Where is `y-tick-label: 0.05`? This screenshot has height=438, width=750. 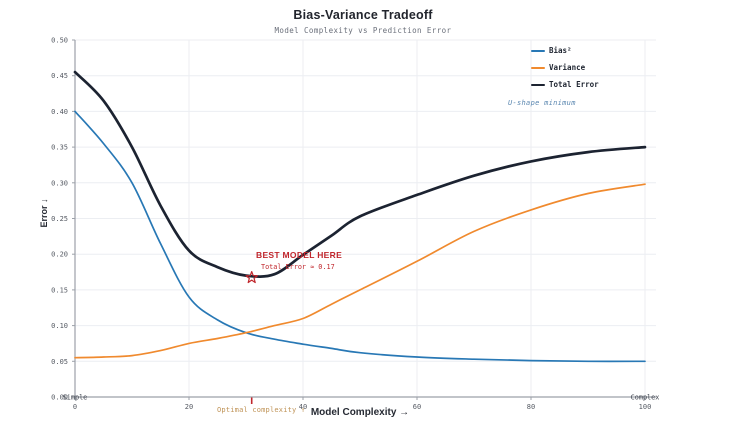
y-tick-label: 0.05 is located at coordinates (59, 362).